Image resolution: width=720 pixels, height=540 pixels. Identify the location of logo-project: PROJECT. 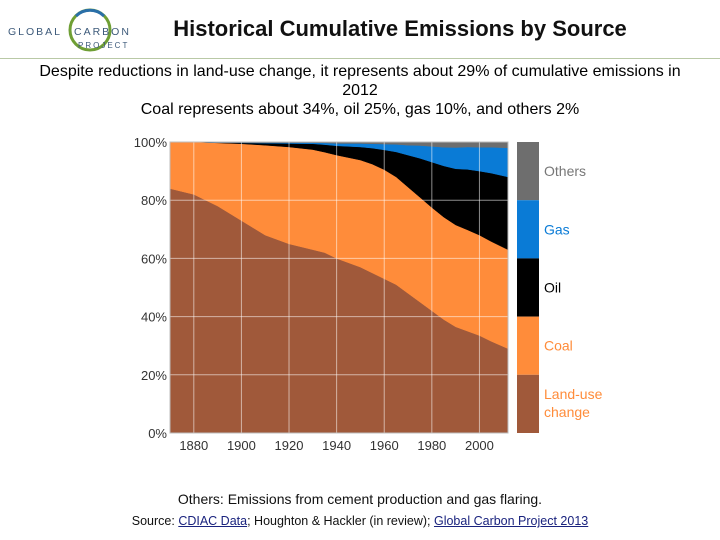
(103, 45).